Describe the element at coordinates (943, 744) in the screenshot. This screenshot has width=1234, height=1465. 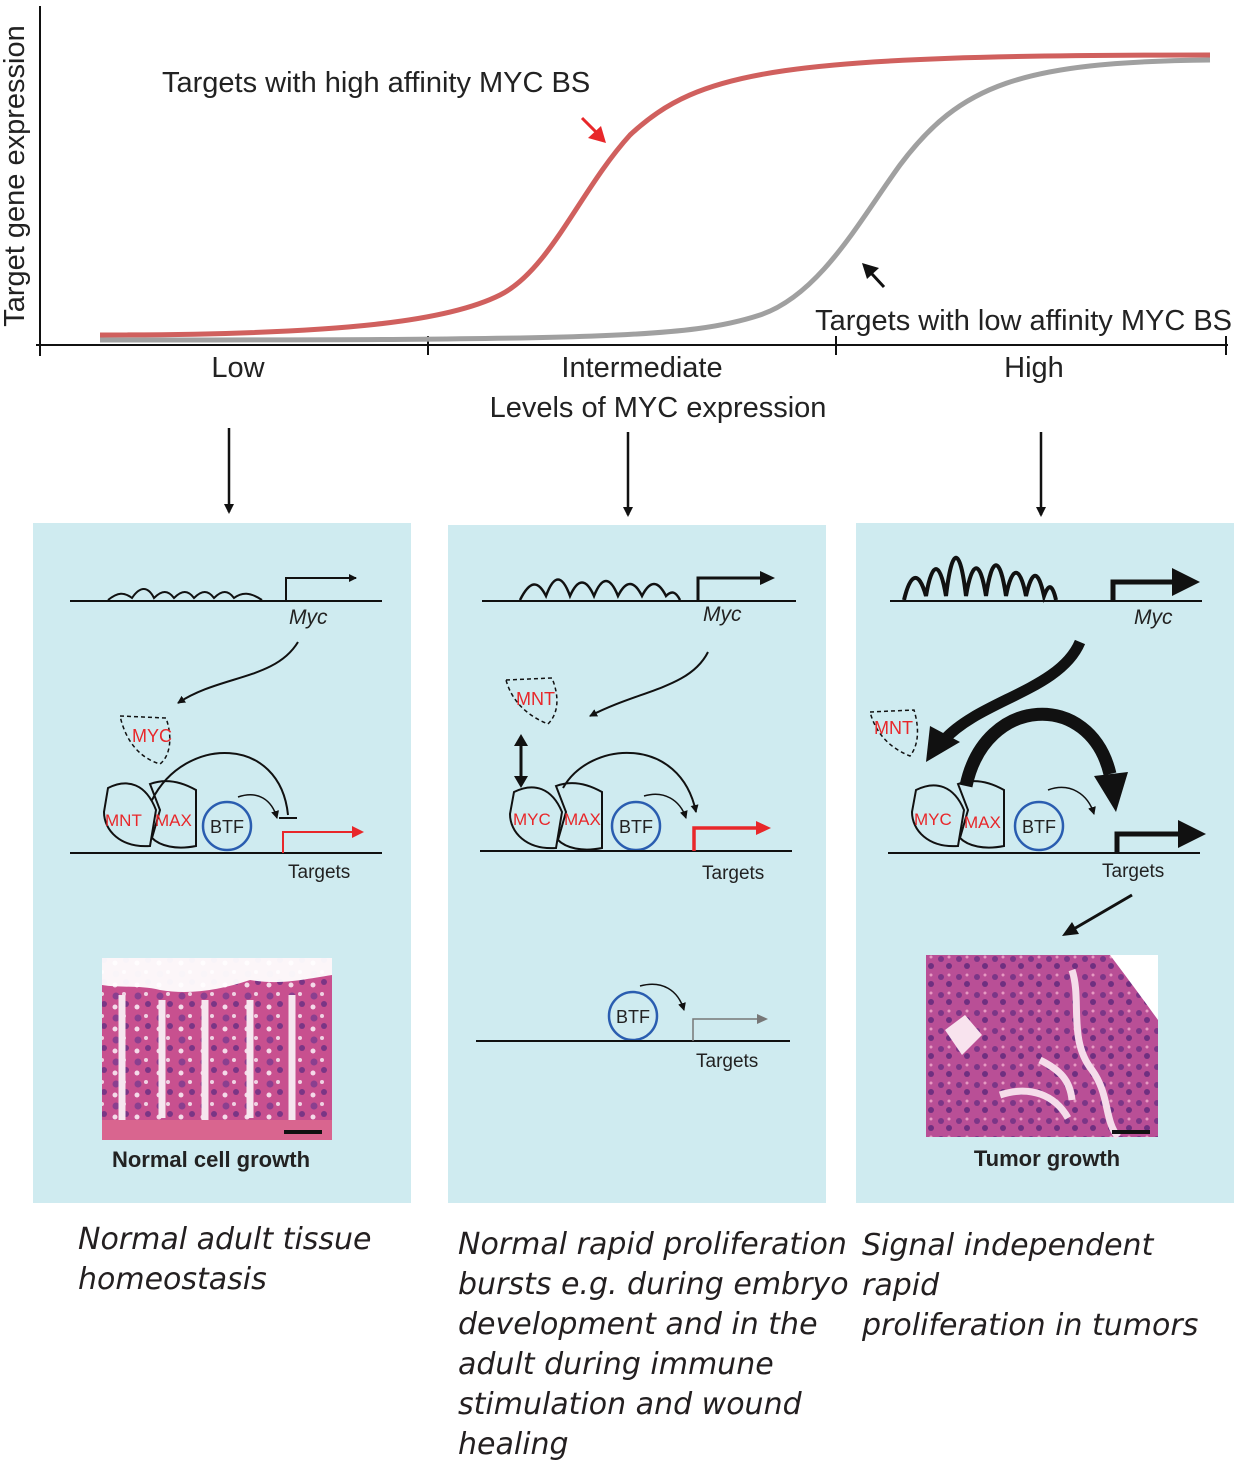
I see `expression-arrowhead` at that location.